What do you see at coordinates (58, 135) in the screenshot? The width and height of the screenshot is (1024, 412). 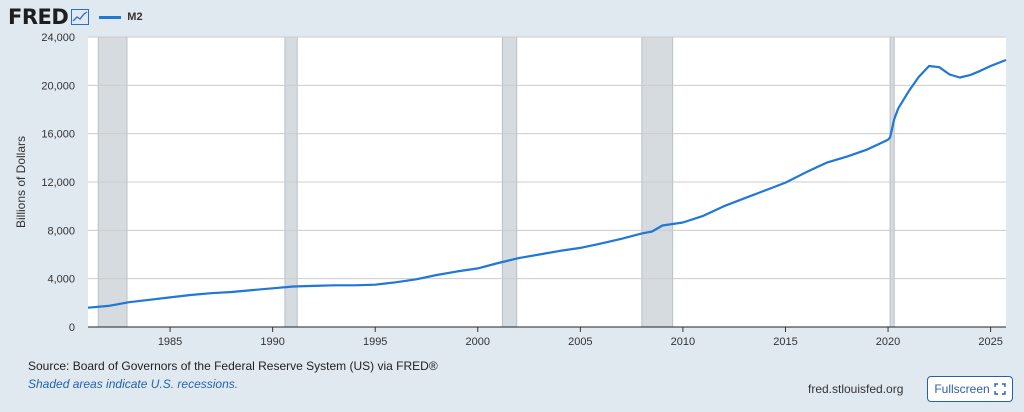 I see `y-tick-label: 16,000` at bounding box center [58, 135].